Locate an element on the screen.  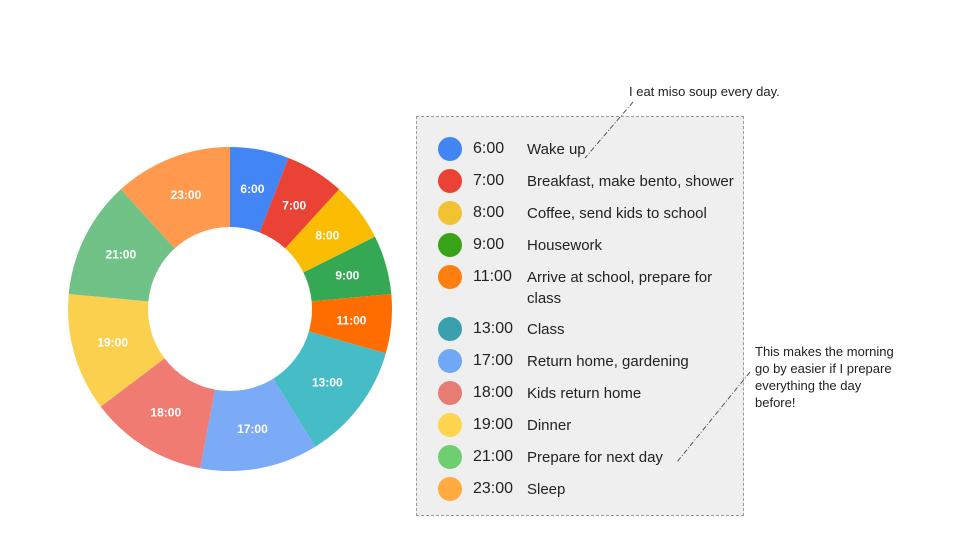
slice-label: 18:00 is located at coordinates (165, 413).